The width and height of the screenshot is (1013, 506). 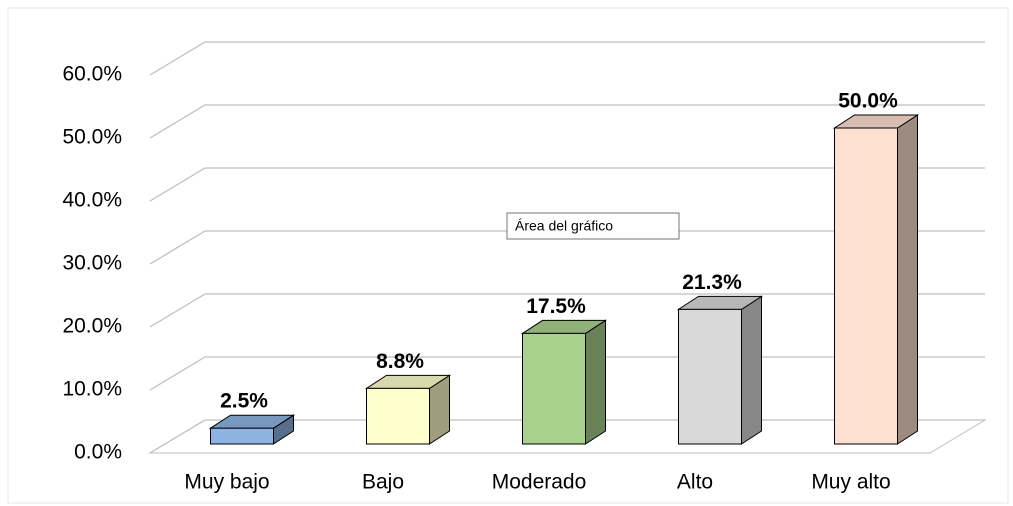 What do you see at coordinates (556, 306) in the screenshot?
I see `value-label: 17.5%` at bounding box center [556, 306].